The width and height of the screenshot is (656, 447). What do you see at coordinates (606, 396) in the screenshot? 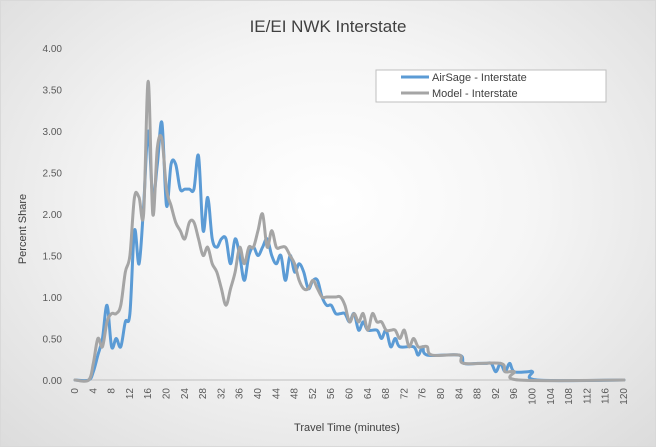
I see `x-tick-label: 116` at bounding box center [606, 396].